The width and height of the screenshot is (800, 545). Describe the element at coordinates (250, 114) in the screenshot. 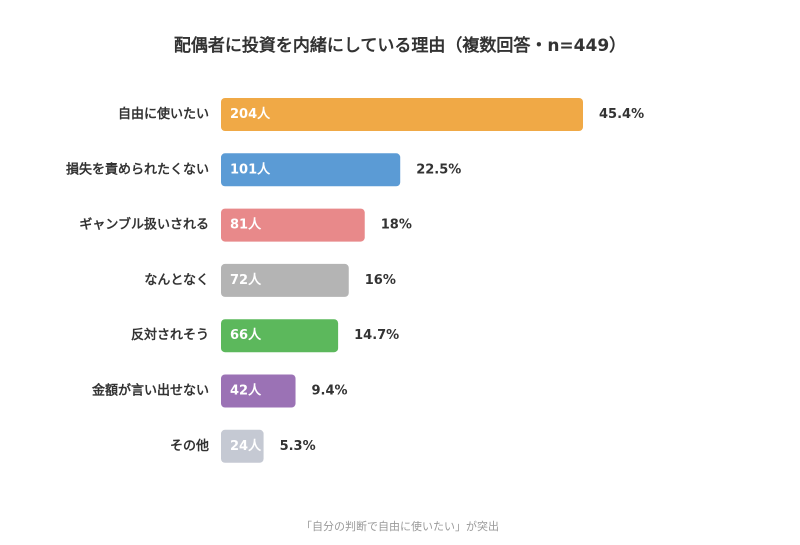

I see `bar-value-label: 204人` at that location.